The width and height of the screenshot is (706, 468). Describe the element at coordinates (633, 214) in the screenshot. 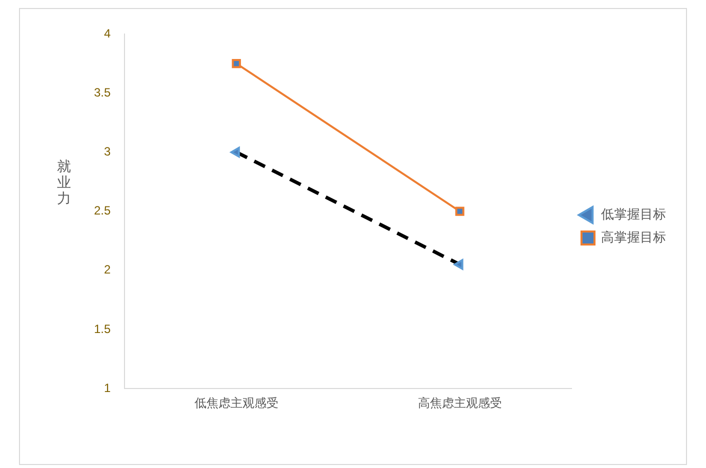

I see `legend-label: 低掌握目标` at that location.